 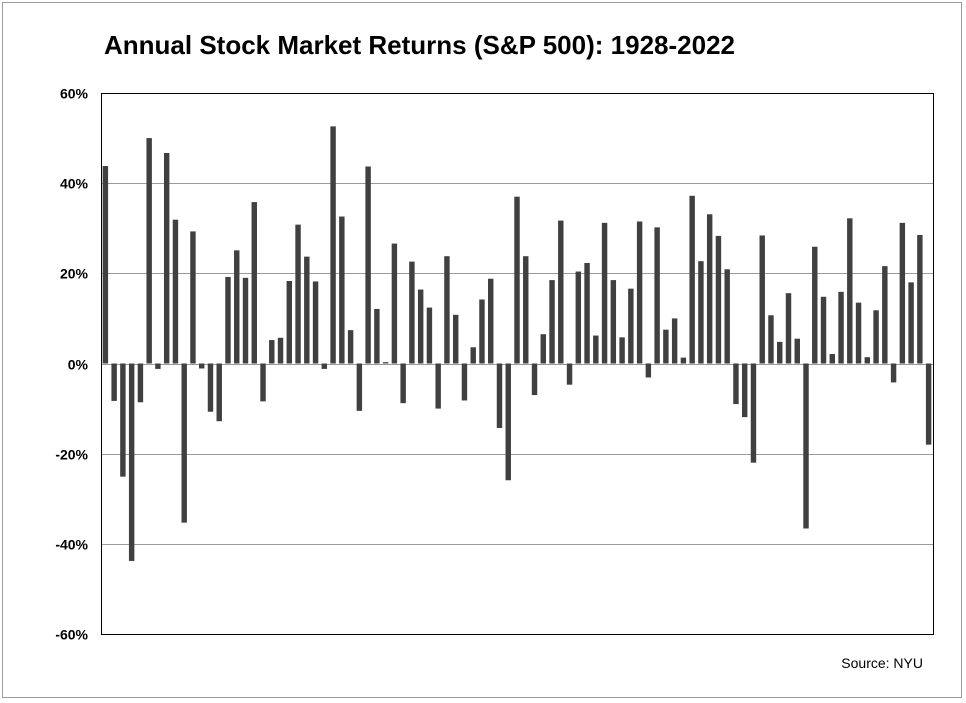 What do you see at coordinates (71, 455) in the screenshot?
I see `y-tick-label: -20%` at bounding box center [71, 455].